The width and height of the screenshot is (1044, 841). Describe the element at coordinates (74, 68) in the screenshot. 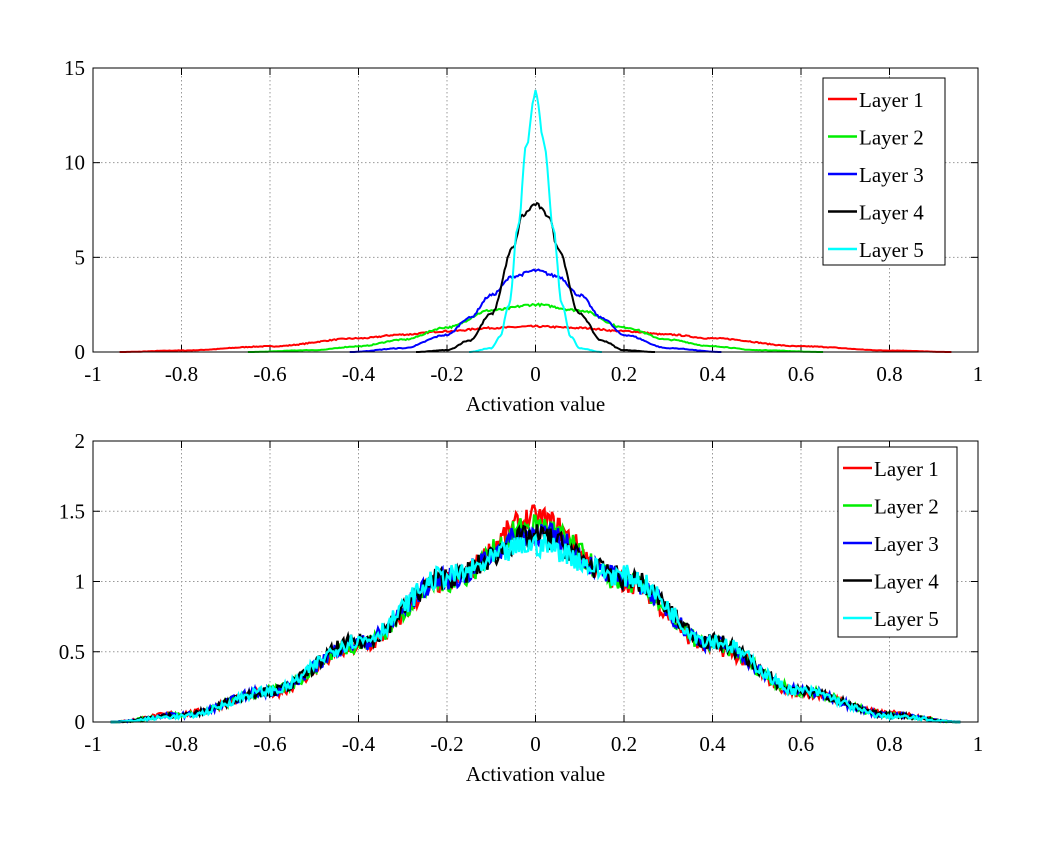

I see `y-tick-label: 15` at that location.